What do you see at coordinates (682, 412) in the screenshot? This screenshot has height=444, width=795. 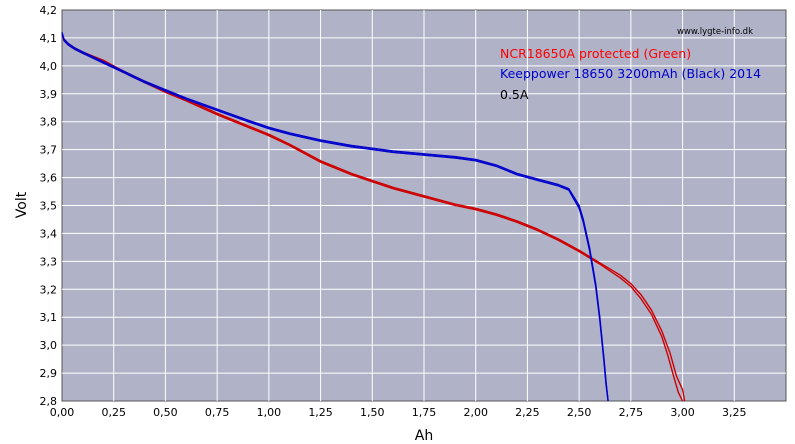 I see `x-tick-label: 3,00` at bounding box center [682, 412].